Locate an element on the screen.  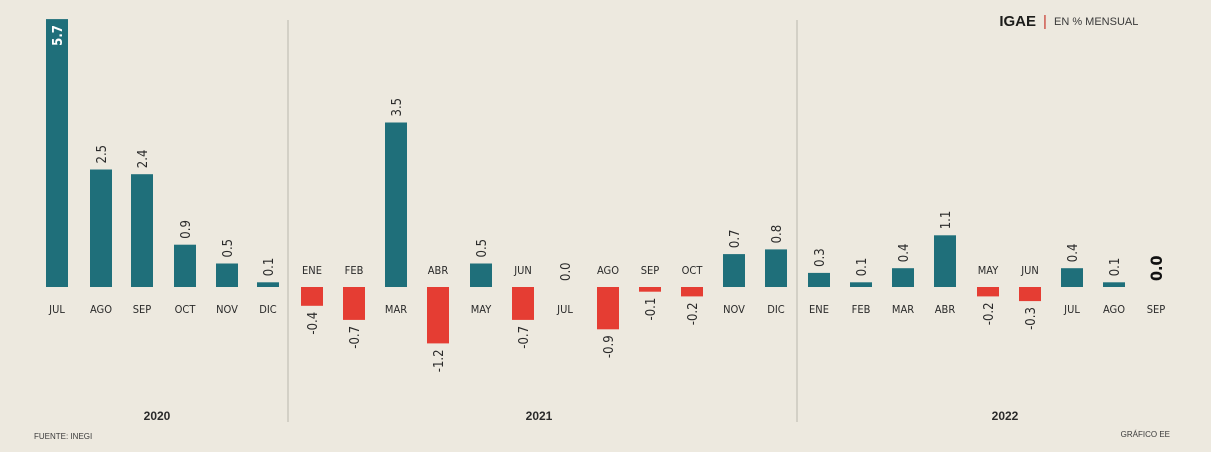
bar-nov-2021 is located at coordinates (734, 270).